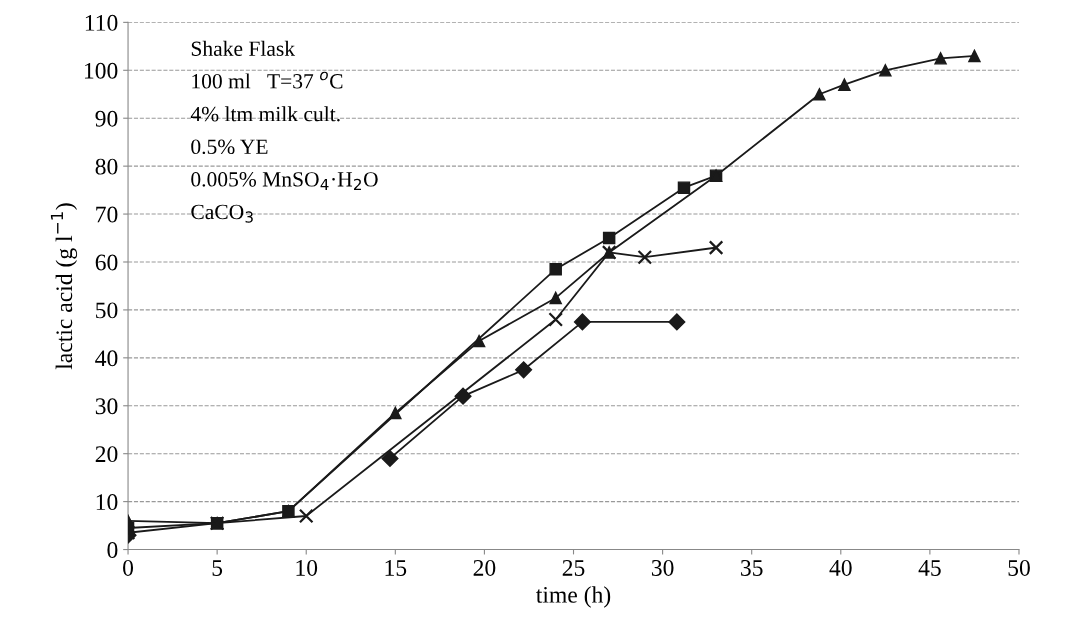 The height and width of the screenshot is (639, 1067). Describe the element at coordinates (106, 406) in the screenshot. I see `y-tick-label: 30` at that location.